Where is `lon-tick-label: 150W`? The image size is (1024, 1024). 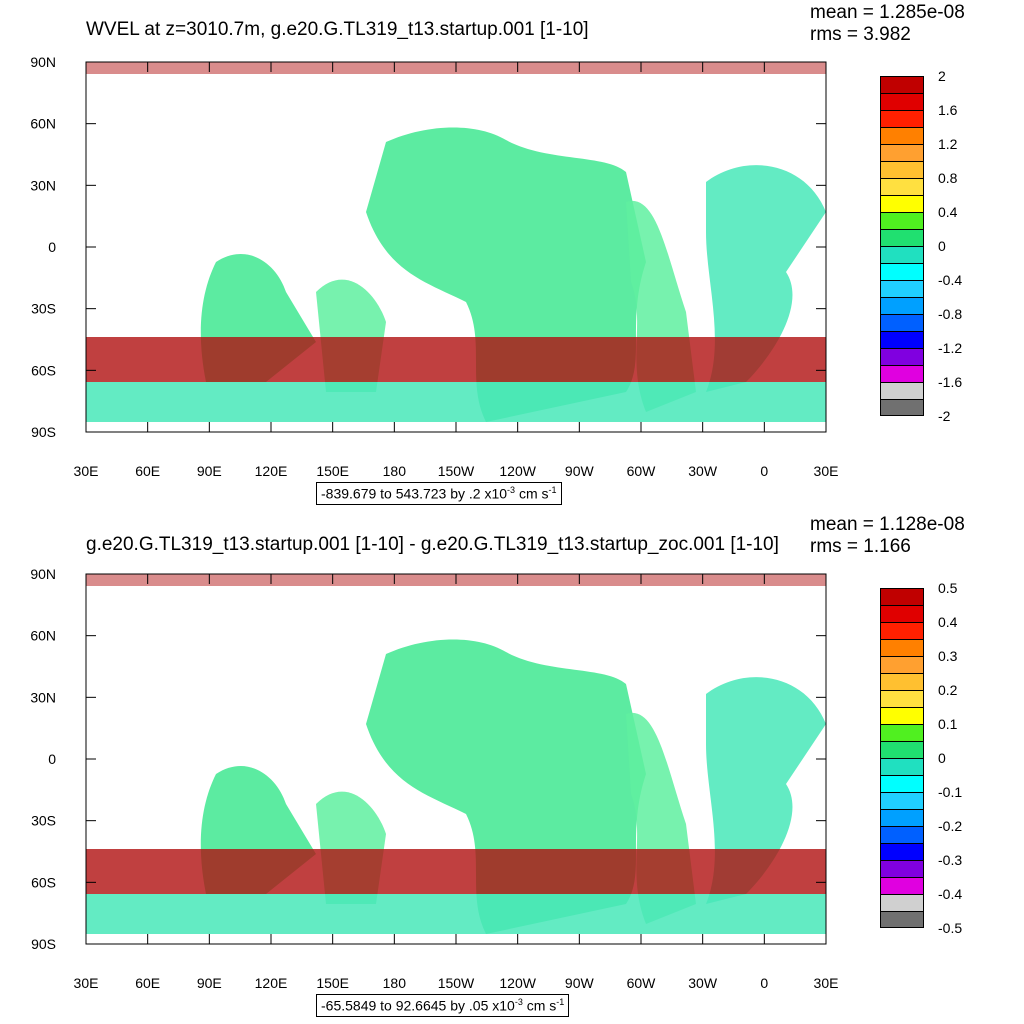
lon-tick-label: 150W is located at coordinates (456, 471).